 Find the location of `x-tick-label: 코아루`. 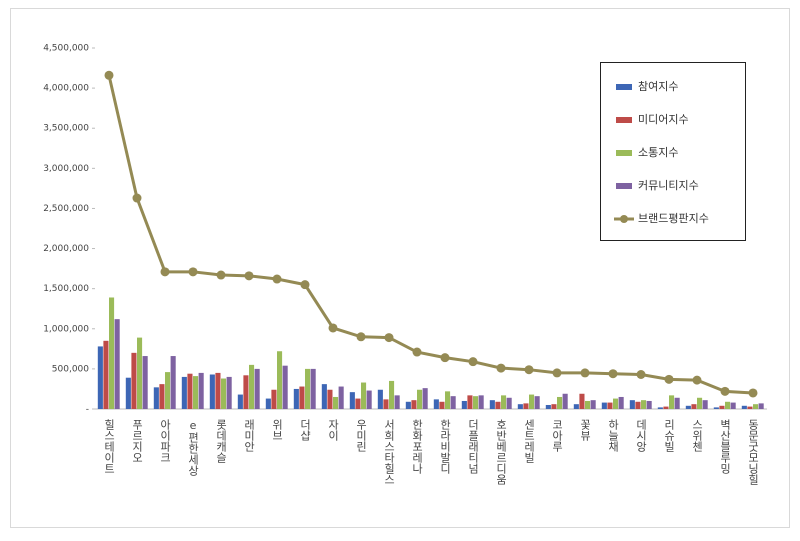

x-tick-label: 코아루 is located at coordinates (557, 436).